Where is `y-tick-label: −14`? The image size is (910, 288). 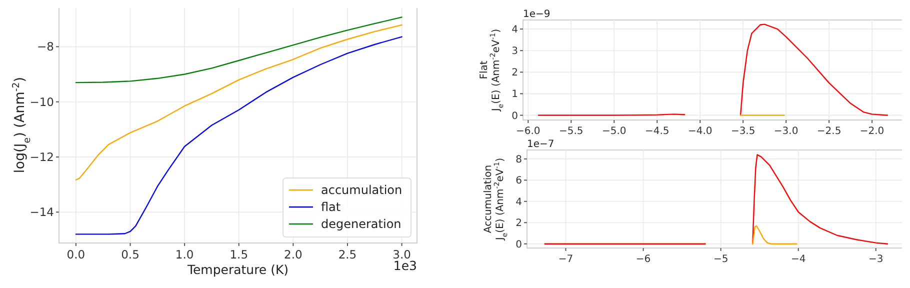 y-tick-label: −14 is located at coordinates (42, 212).